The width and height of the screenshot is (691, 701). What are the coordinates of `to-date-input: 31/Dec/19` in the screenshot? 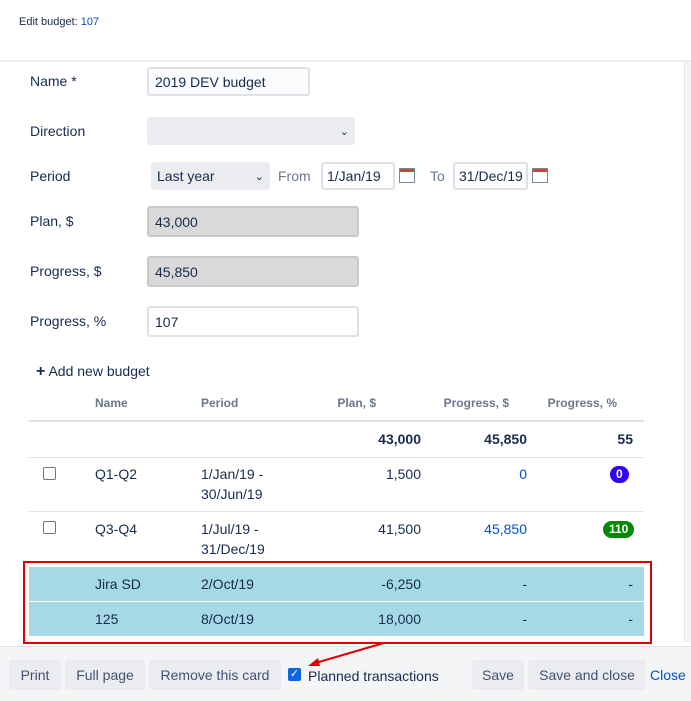 It's located at (490, 176).